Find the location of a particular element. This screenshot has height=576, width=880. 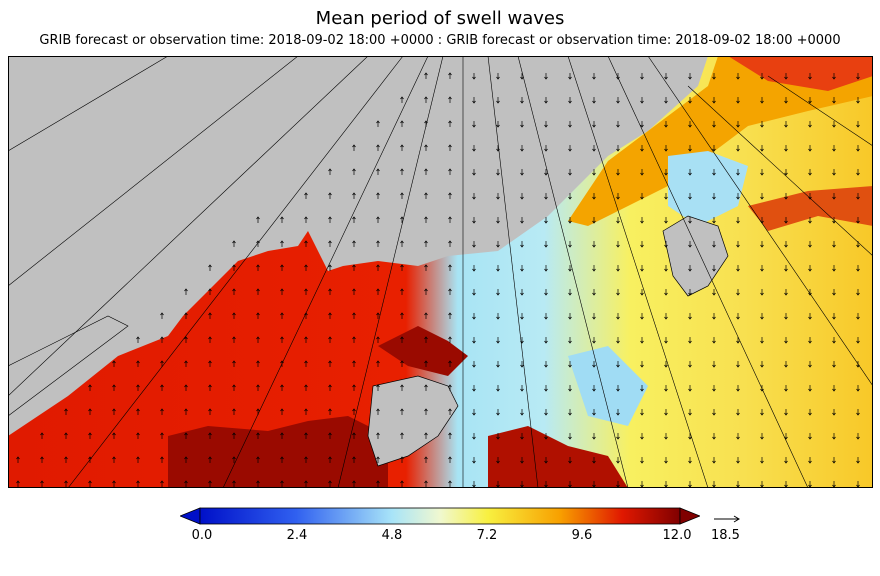

colorbar-tick-3: 7.2 is located at coordinates (487, 535).